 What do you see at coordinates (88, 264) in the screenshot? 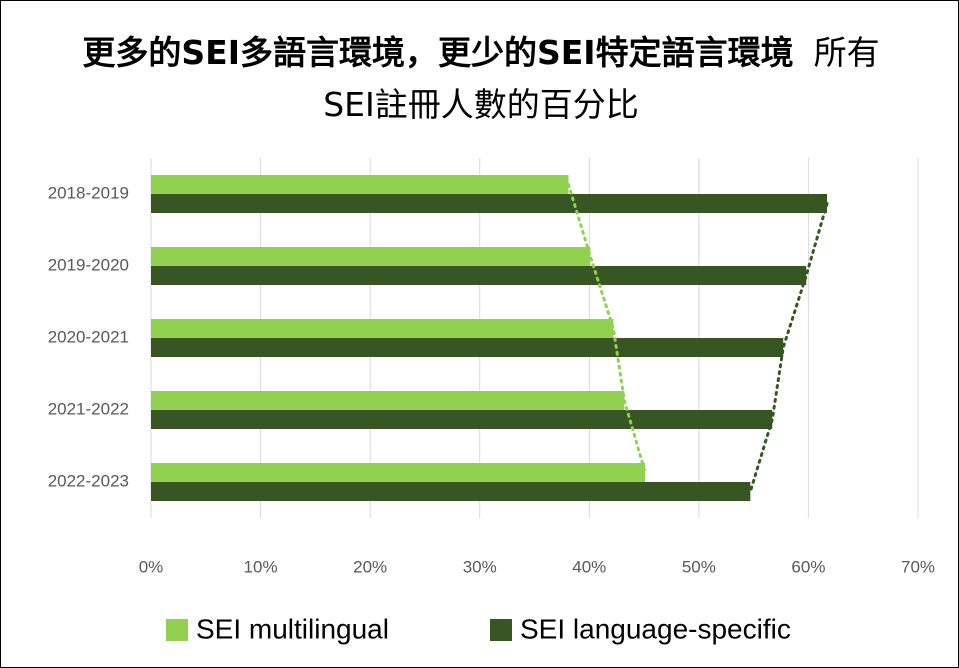
I see `y-tick-label: 2019-2020` at bounding box center [88, 264].